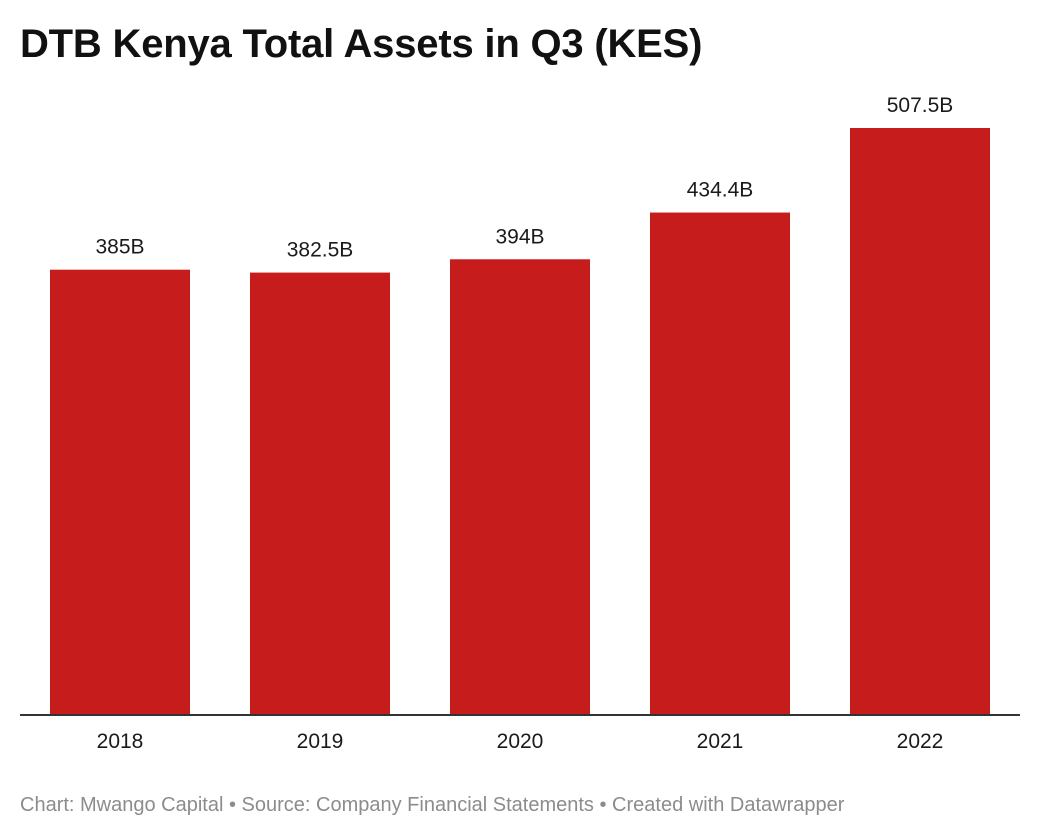  What do you see at coordinates (520, 487) in the screenshot?
I see `bar-2020` at bounding box center [520, 487].